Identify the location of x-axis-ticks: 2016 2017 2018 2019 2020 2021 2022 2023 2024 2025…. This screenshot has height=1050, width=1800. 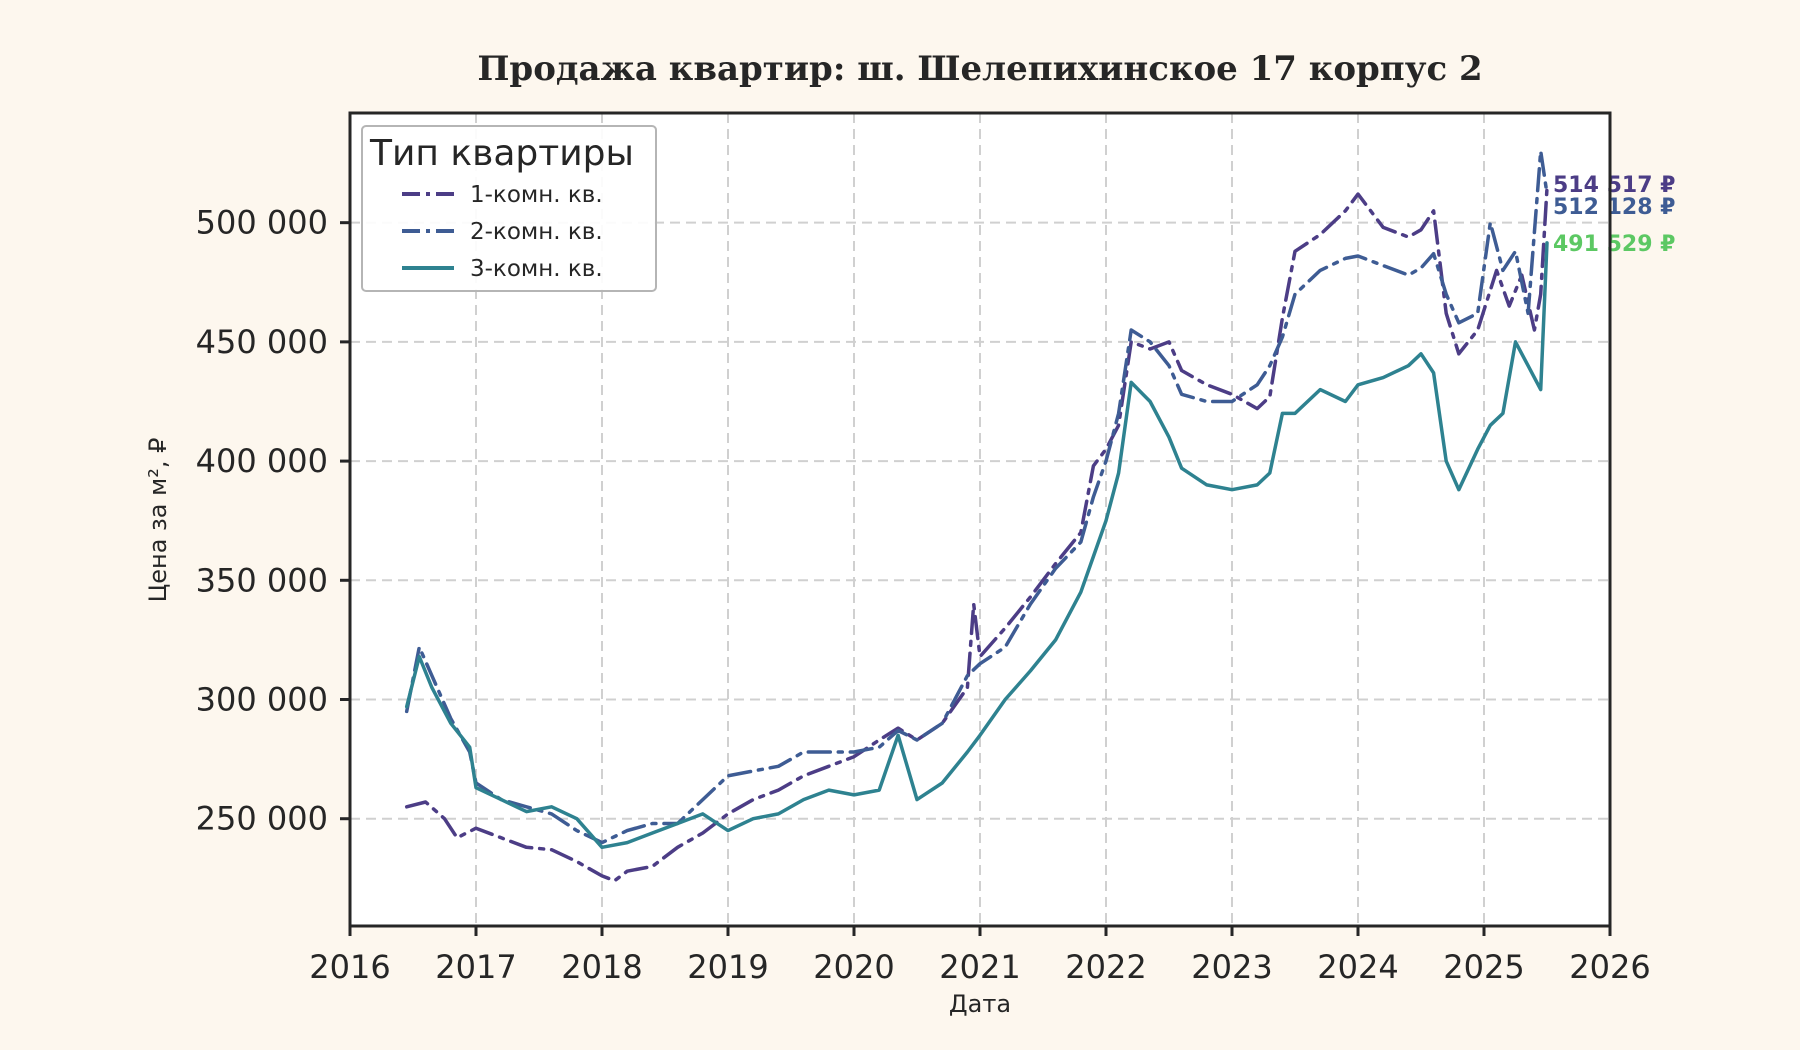
(980, 956).